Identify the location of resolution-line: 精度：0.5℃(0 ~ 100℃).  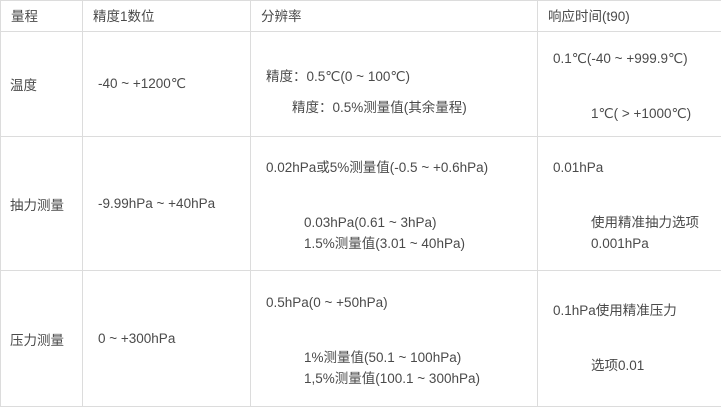
(396, 77).